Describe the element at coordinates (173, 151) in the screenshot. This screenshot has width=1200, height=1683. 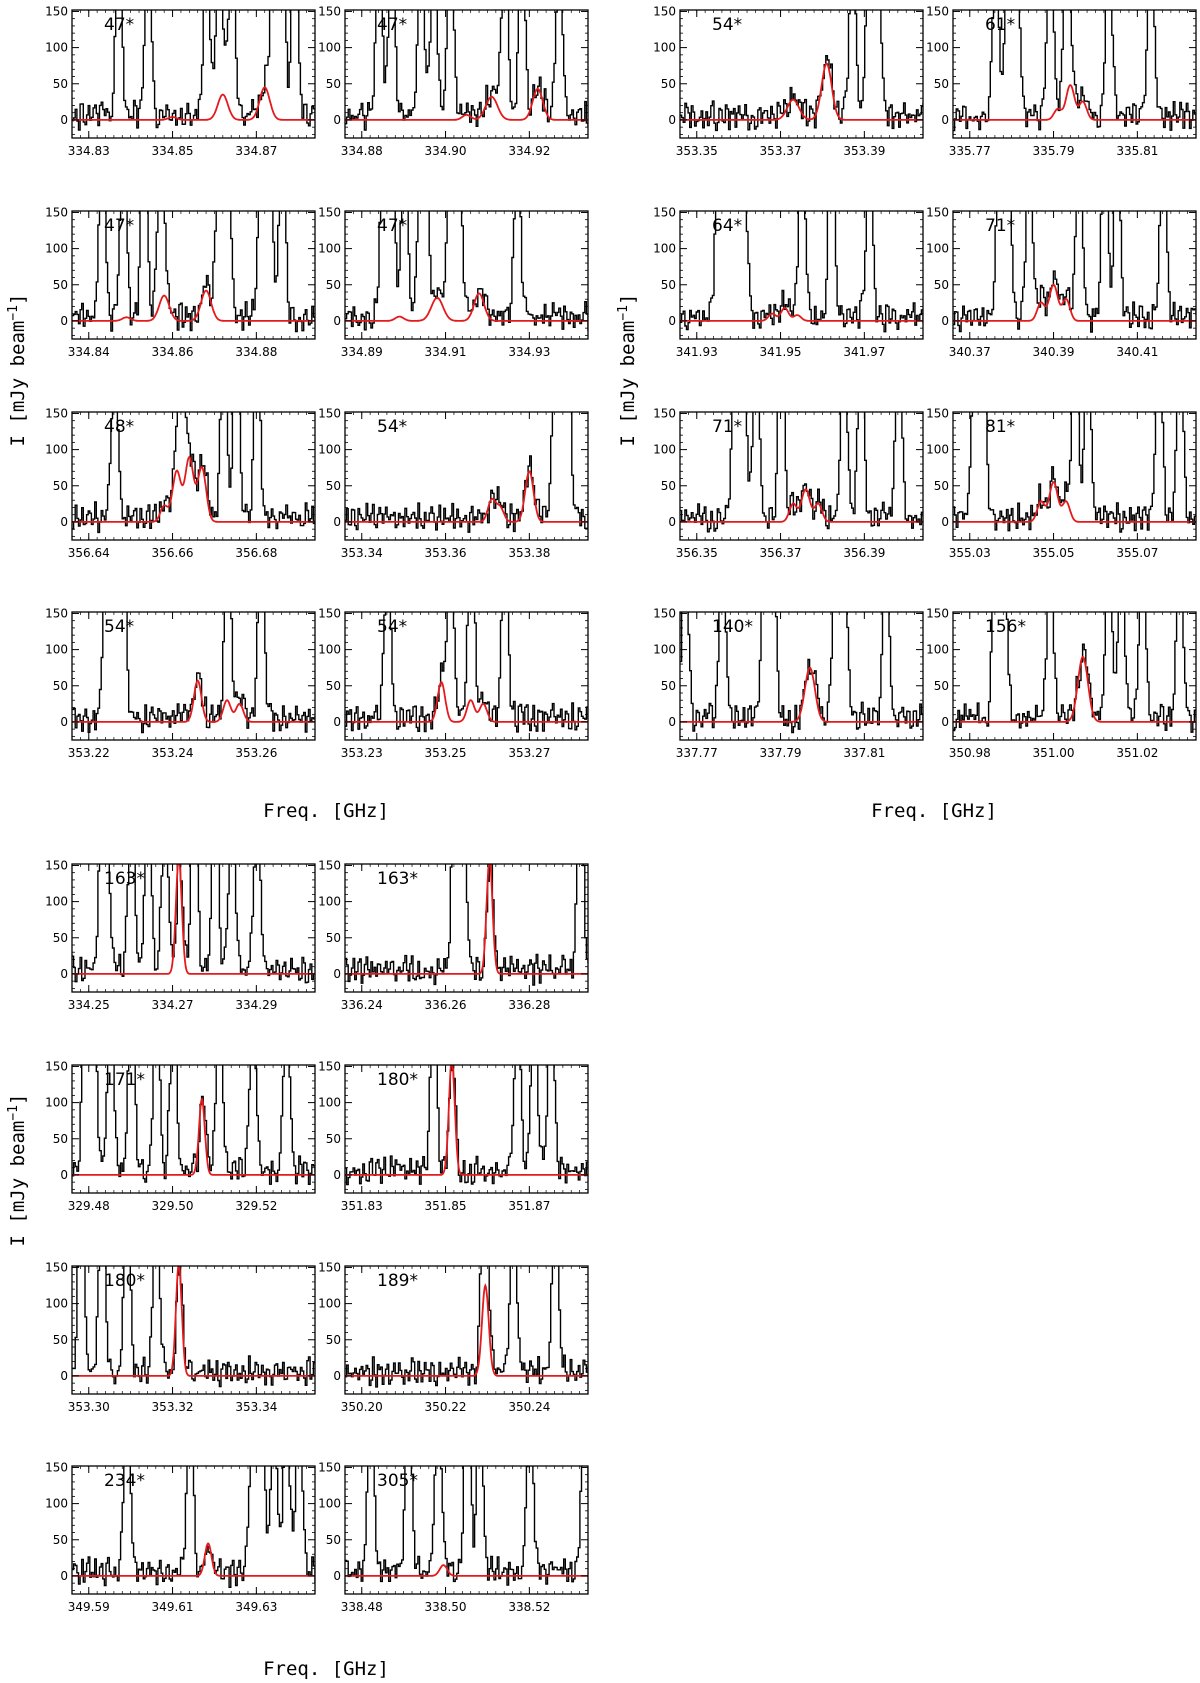
I see `x-tick-label: 334.85` at that location.